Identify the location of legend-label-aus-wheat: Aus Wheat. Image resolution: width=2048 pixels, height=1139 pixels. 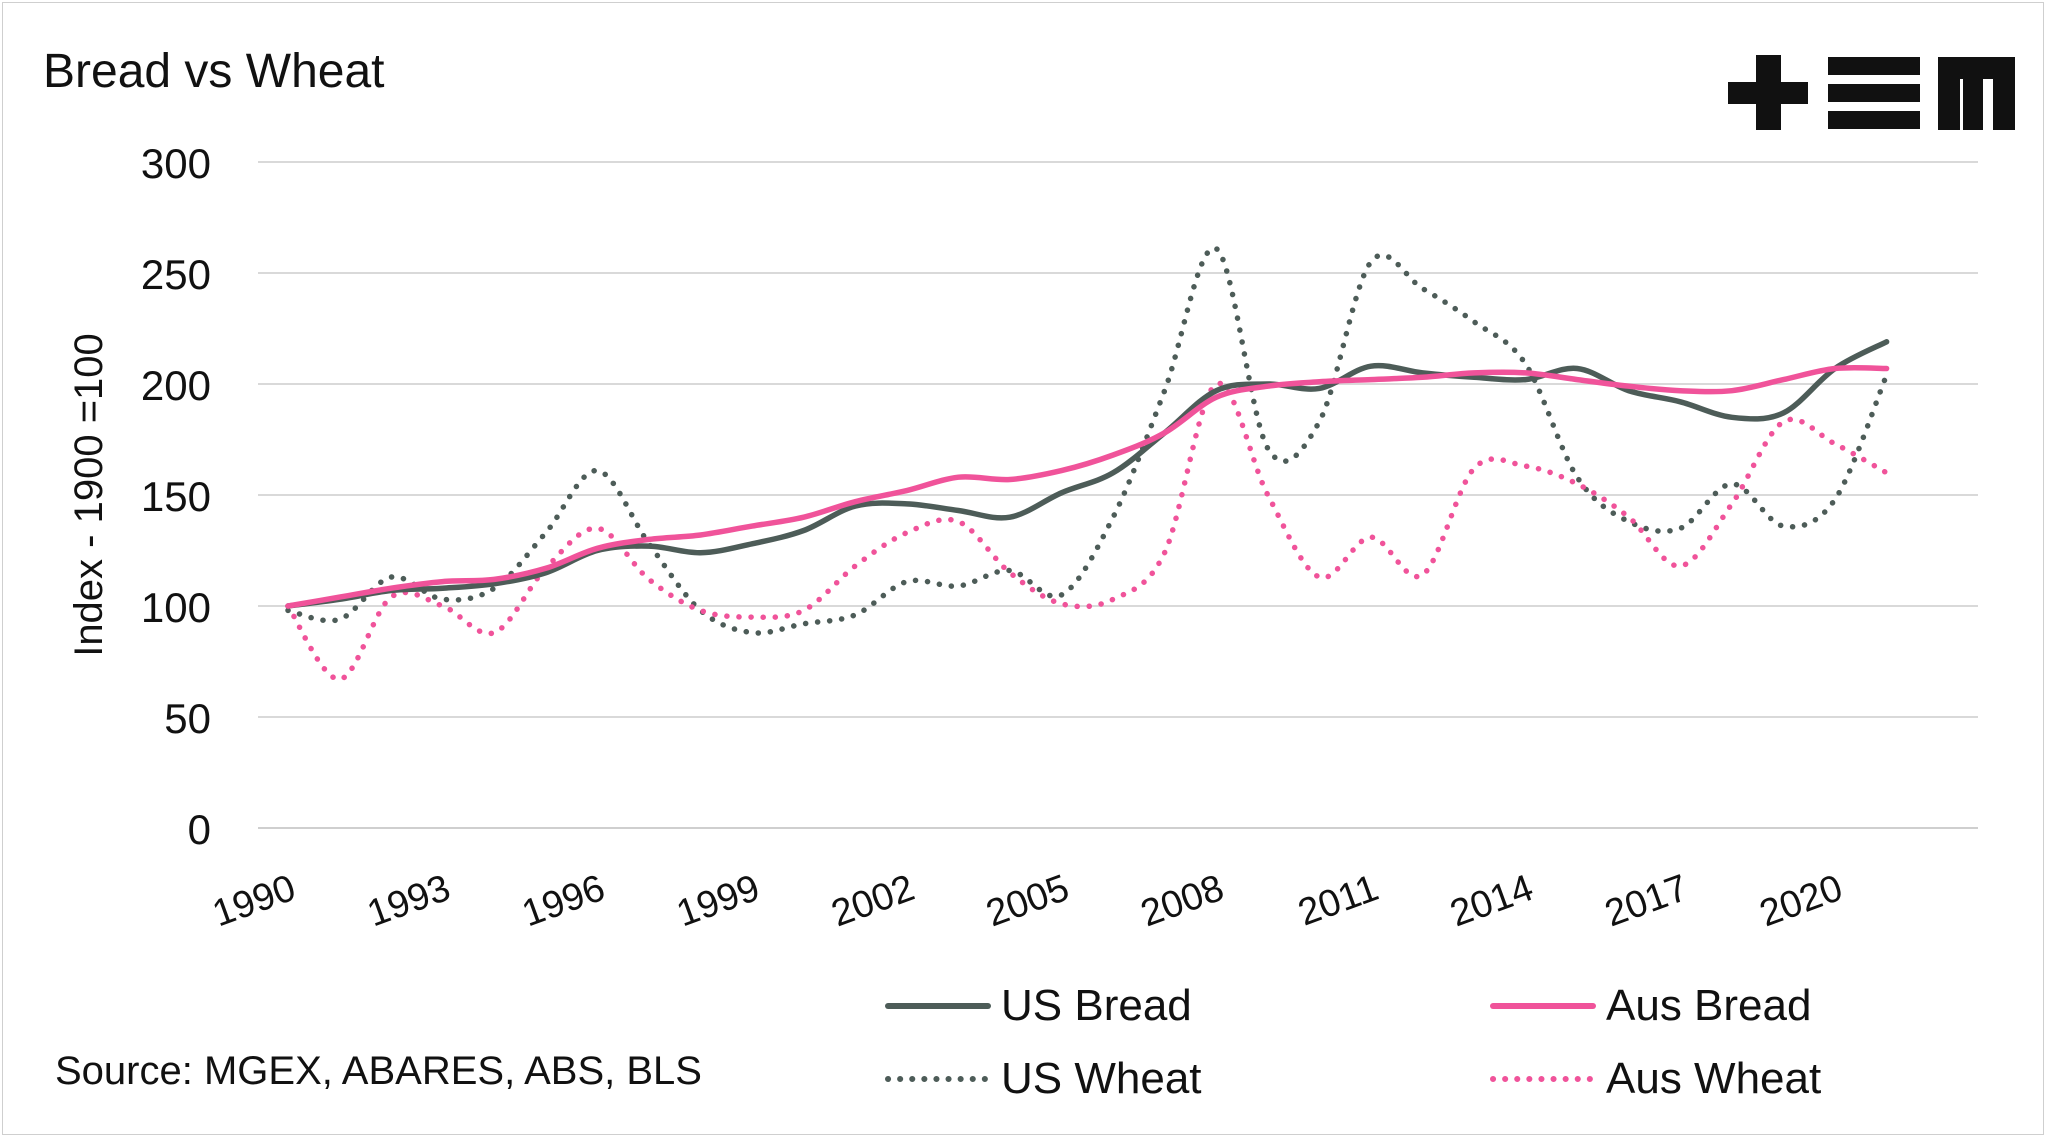
(1713, 1078).